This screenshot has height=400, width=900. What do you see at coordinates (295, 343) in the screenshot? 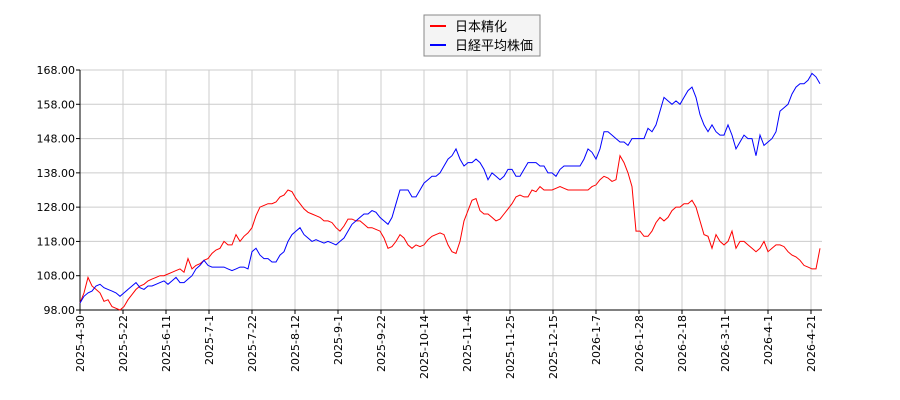
I see `x-tick-label: 2025-8-12` at bounding box center [295, 343].